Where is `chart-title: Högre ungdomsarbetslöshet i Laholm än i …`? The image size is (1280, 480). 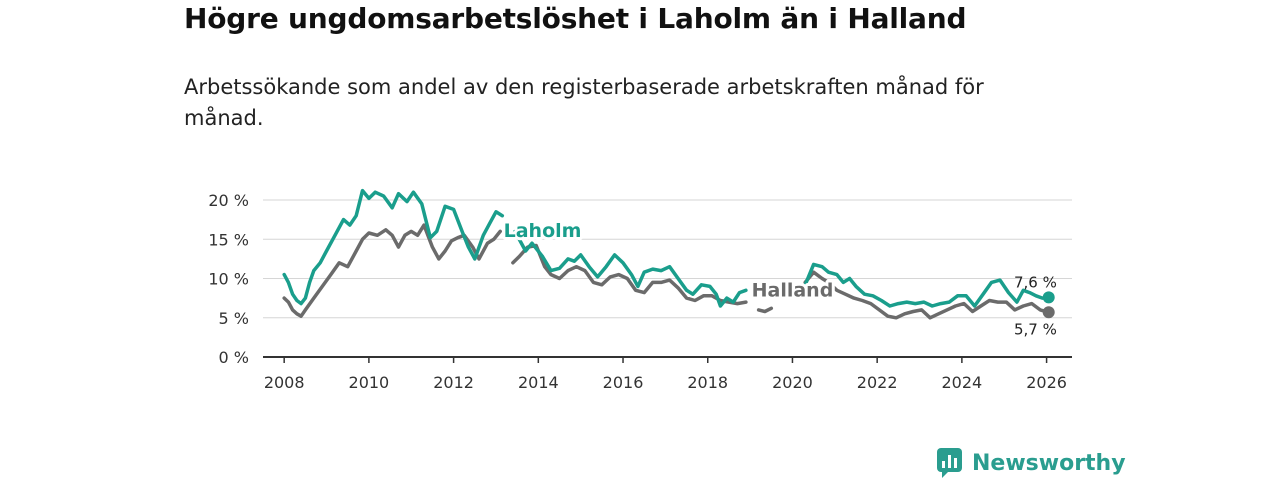 chart-title: Högre ungdomsarbetslöshet i Laholm än i … is located at coordinates (575, 18).